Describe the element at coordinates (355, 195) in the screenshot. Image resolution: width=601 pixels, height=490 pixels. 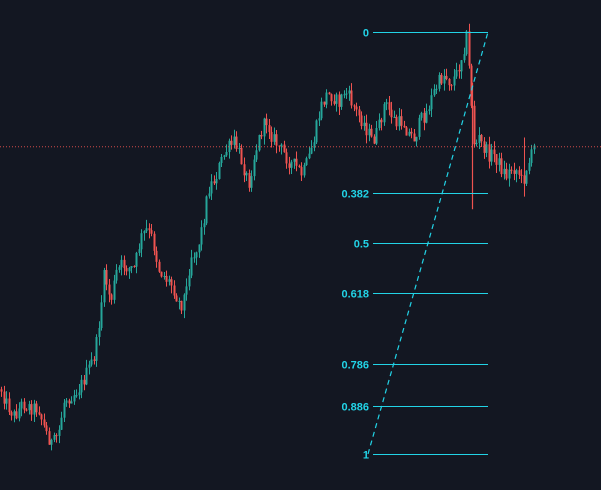
I see `fib-level-label: 0.382` at that location.